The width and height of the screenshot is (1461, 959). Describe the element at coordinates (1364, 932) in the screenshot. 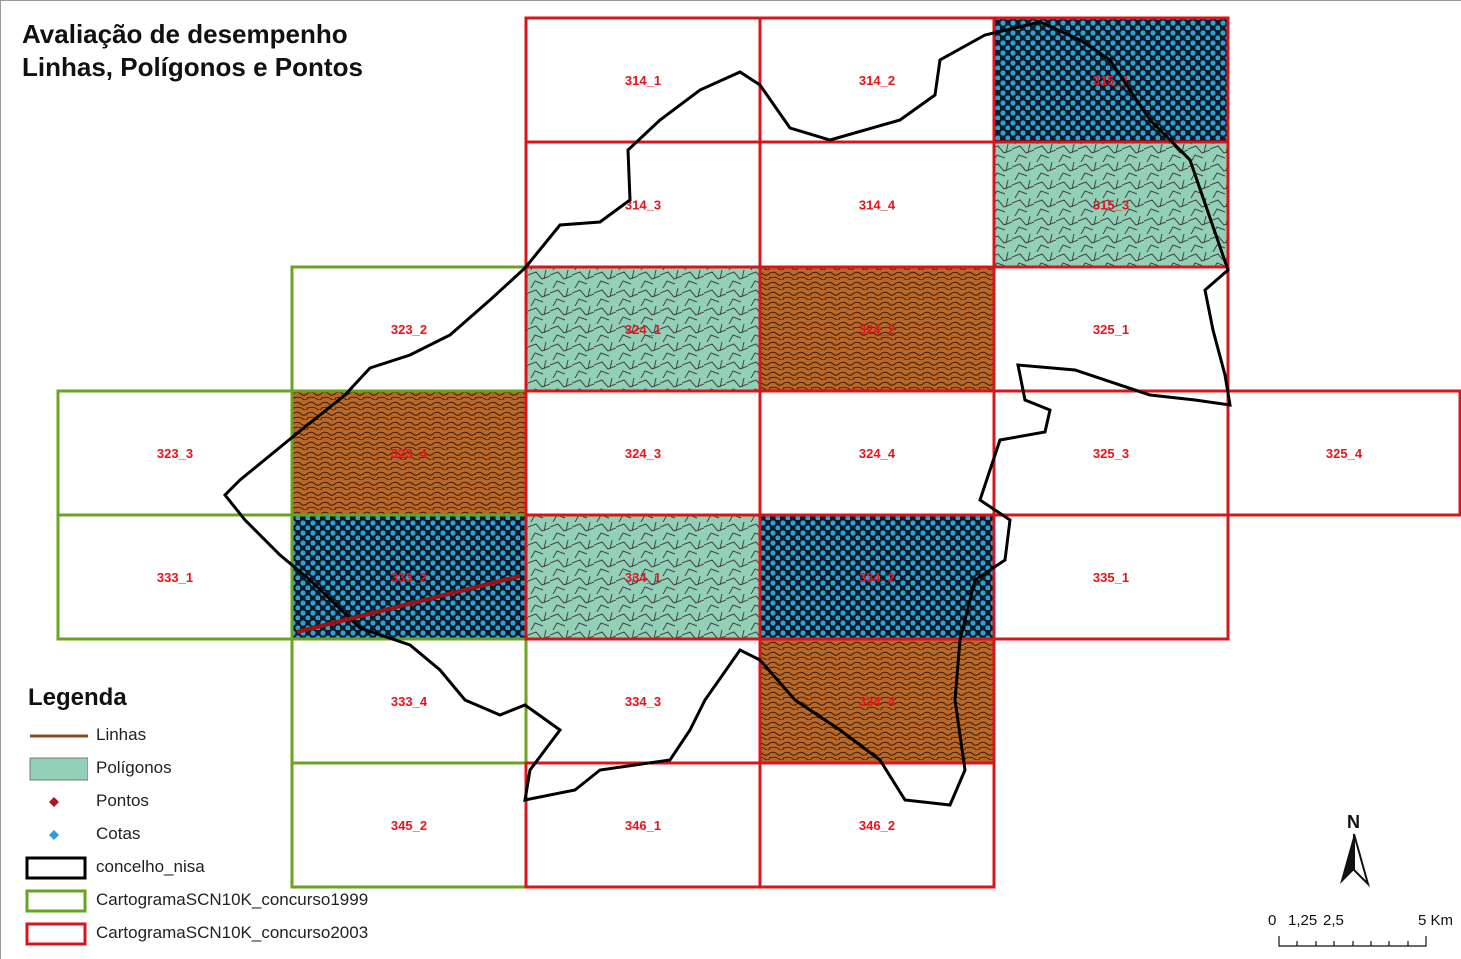

I see `scale-bar: 0 1,25 2,5 5 Km` at that location.